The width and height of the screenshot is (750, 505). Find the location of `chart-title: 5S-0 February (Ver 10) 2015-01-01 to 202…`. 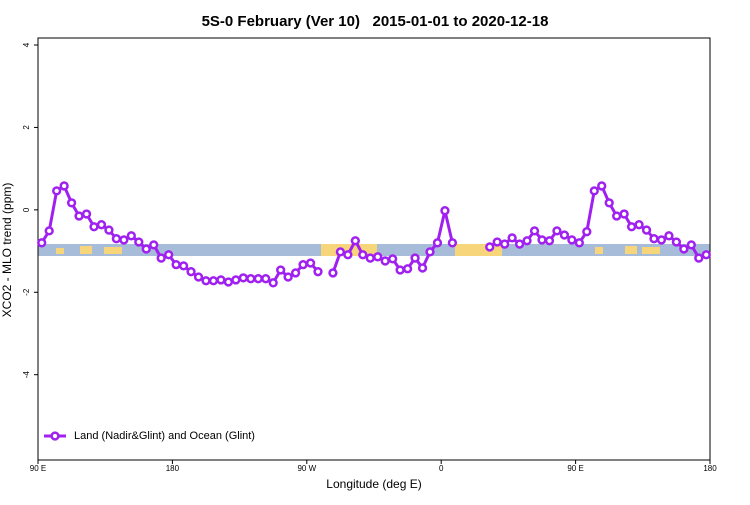

chart-title: 5S-0 February (Ver 10) 2015-01-01 to 202… is located at coordinates (375, 21).